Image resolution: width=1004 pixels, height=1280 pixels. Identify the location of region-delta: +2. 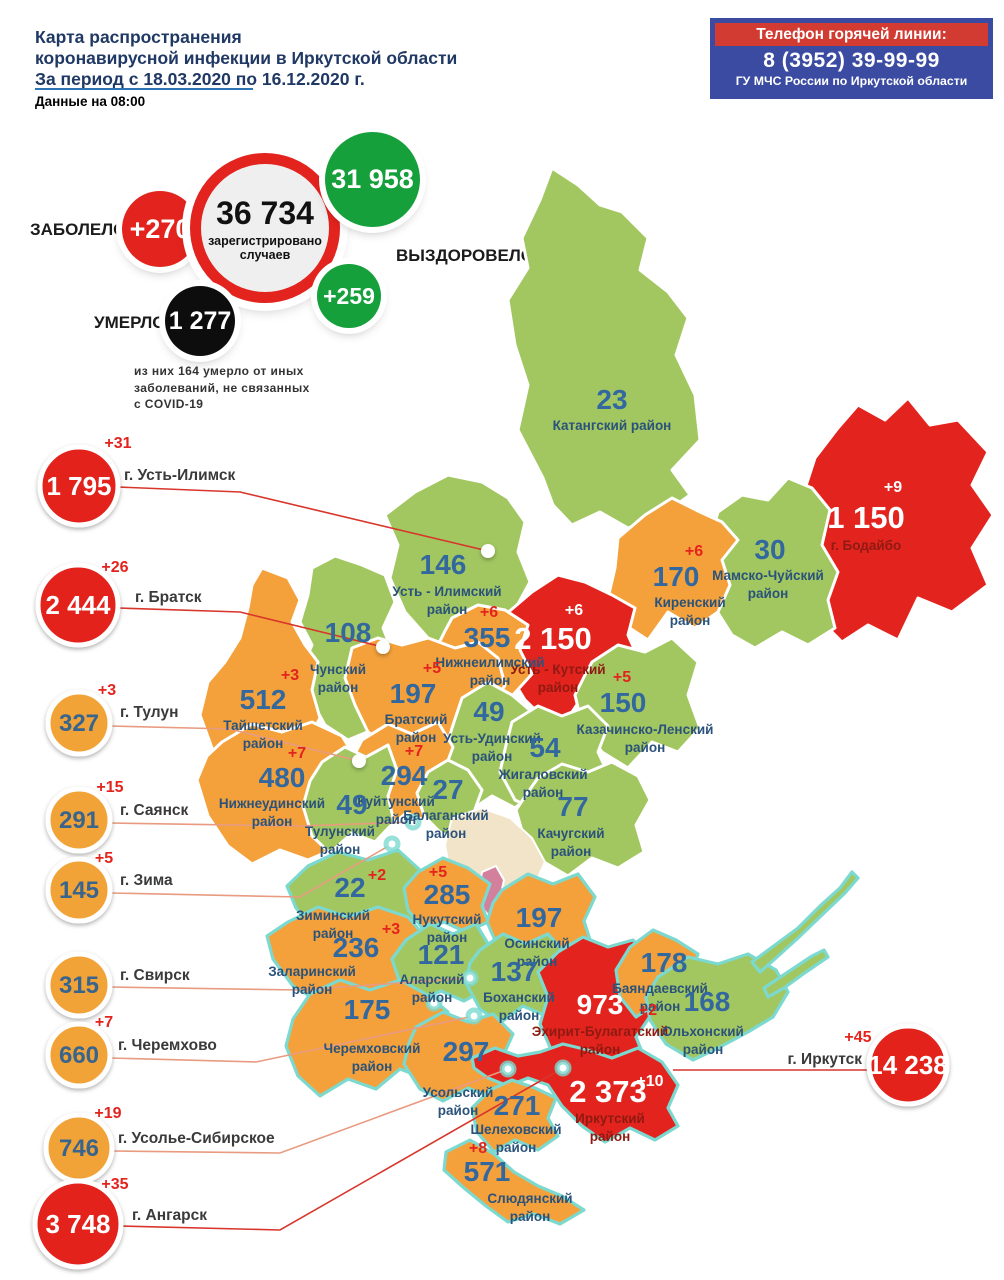
(648, 1010).